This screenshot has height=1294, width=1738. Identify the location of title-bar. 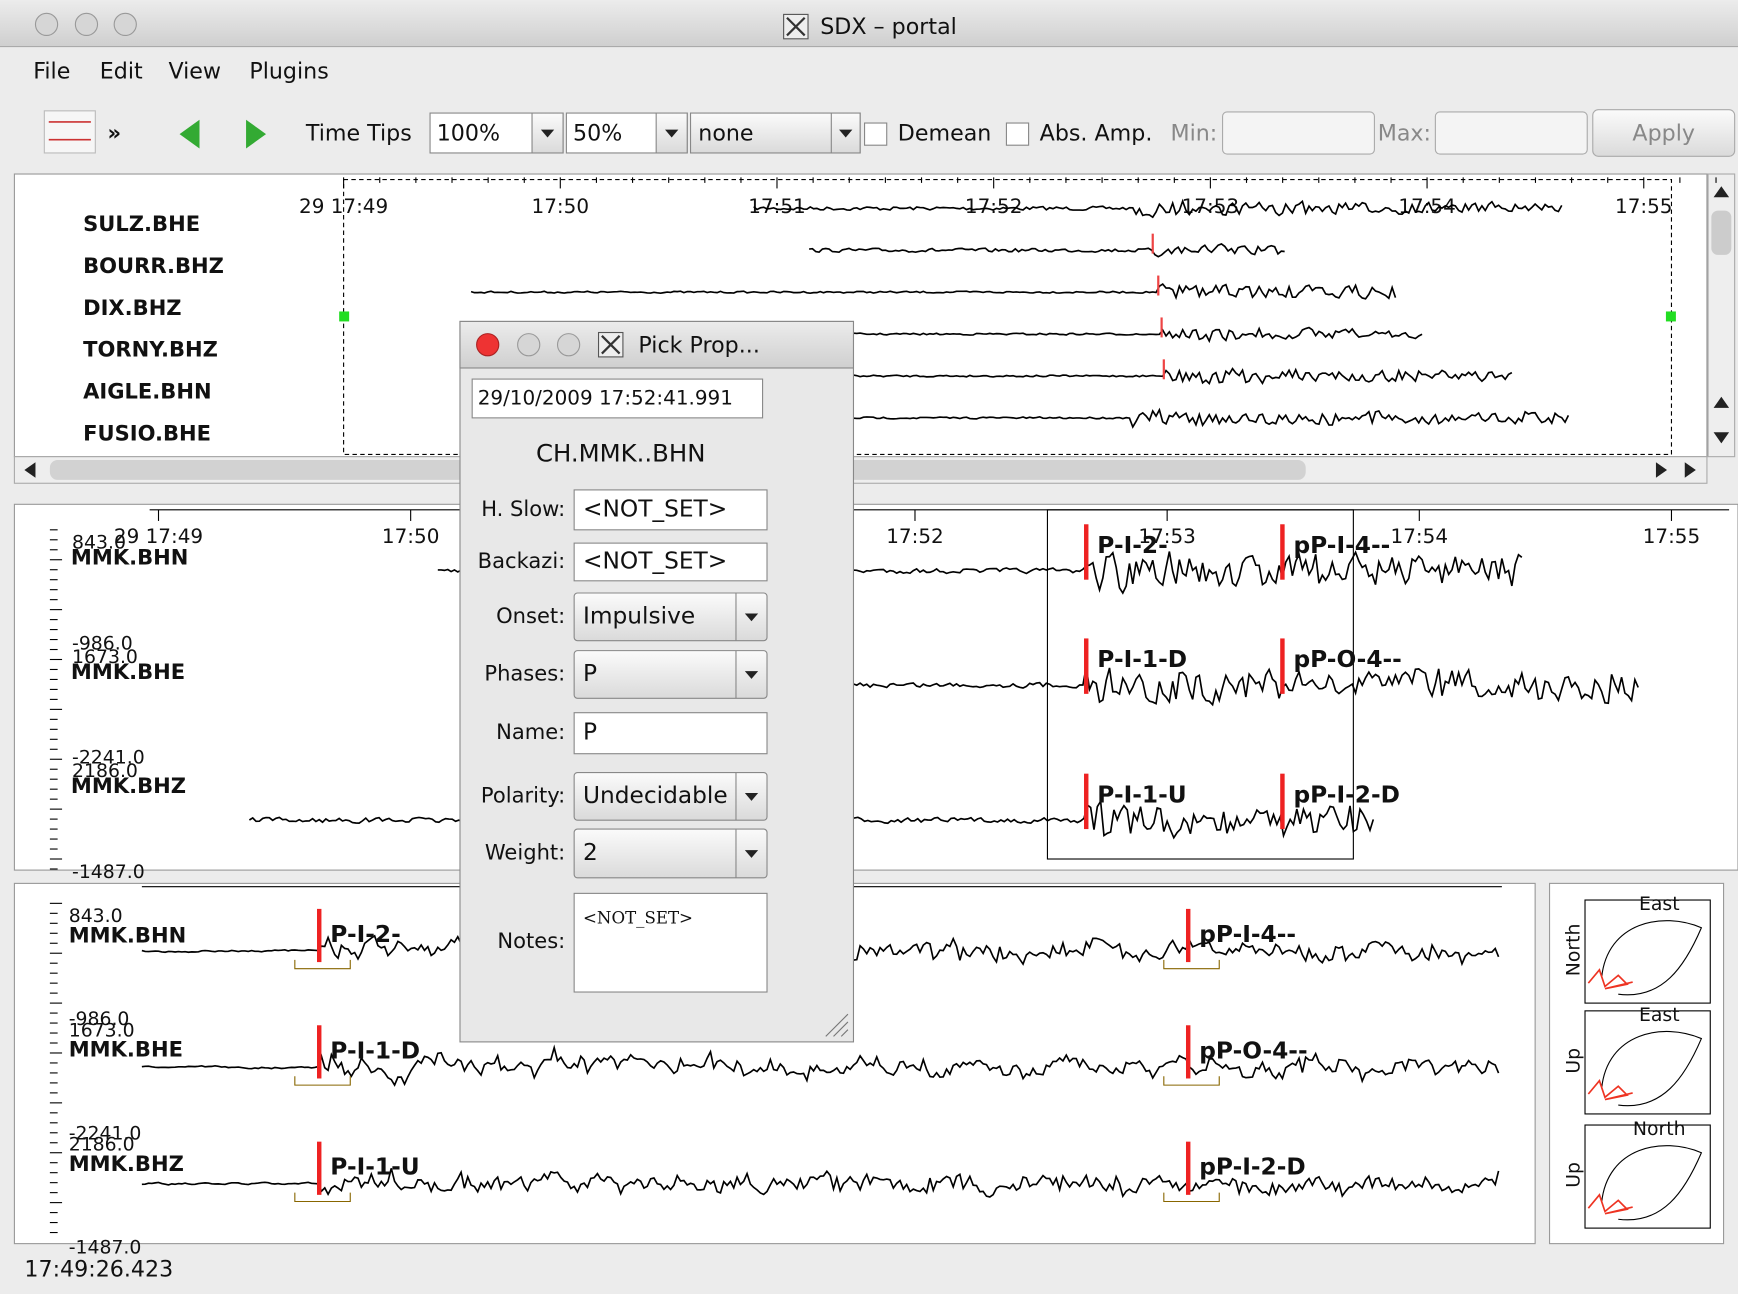
(869, 23).